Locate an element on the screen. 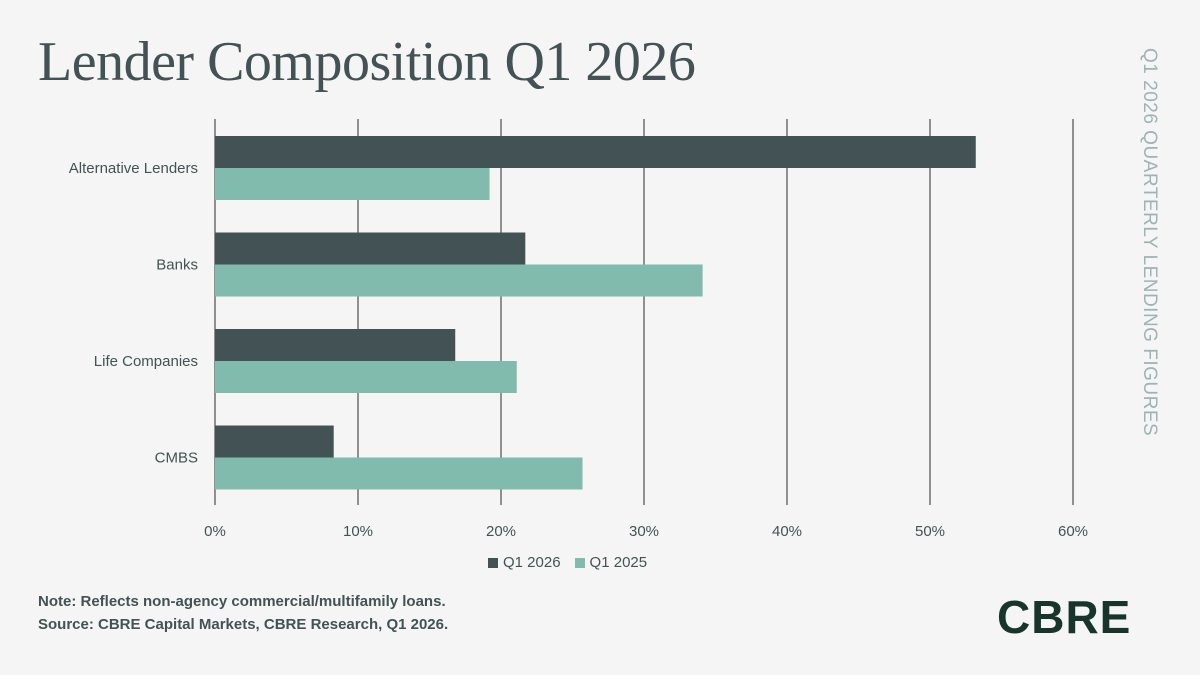 The image size is (1200, 675). x-tick-label: 60% is located at coordinates (1073, 531).